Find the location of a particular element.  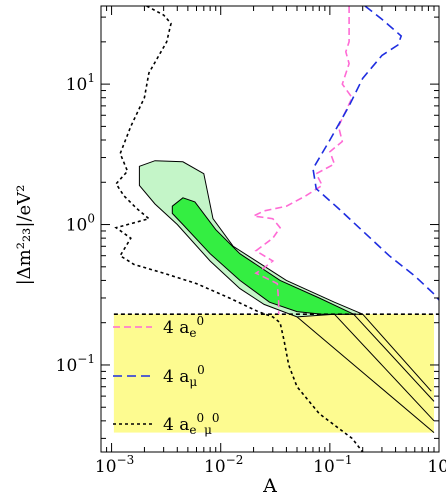

legend-label-1: 4 aμ0 is located at coordinates (184, 376).